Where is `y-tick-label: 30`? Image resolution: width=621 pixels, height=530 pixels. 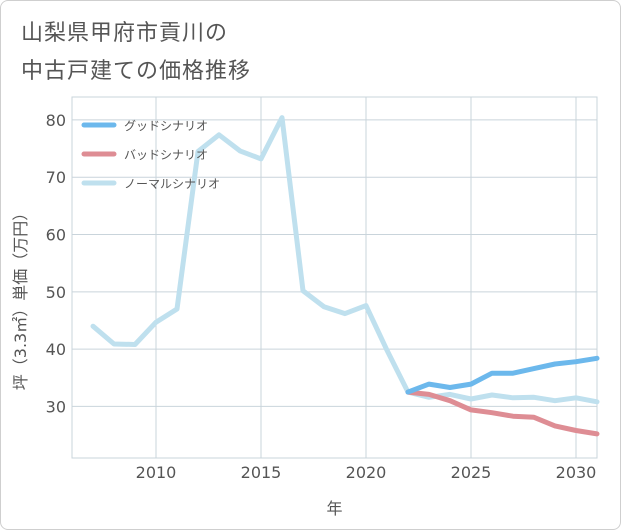 y-tick-label: 30 is located at coordinates (56, 406).